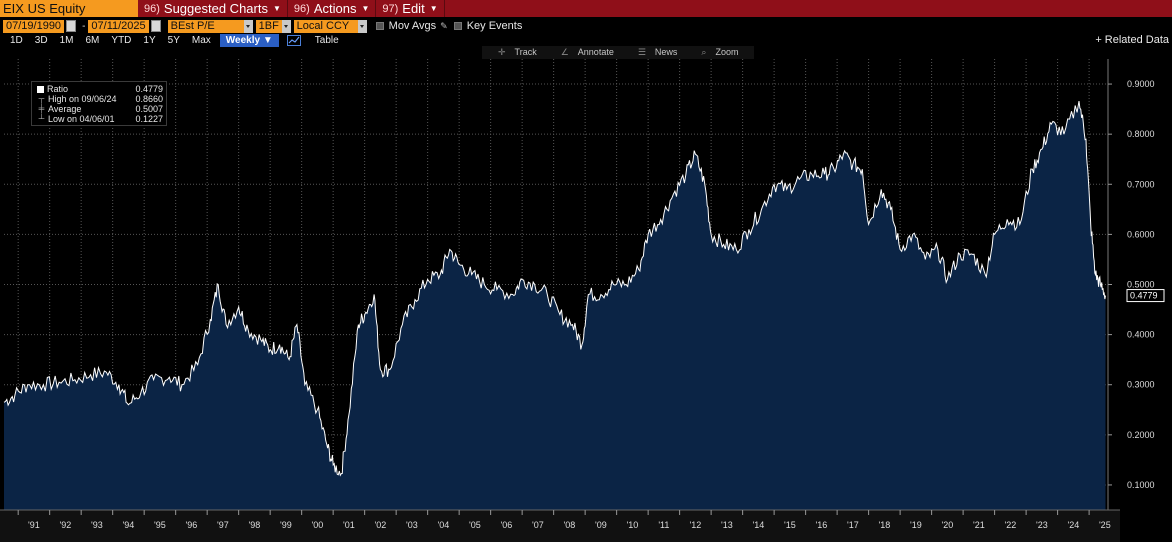 The width and height of the screenshot is (1172, 542). What do you see at coordinates (444, 525) in the screenshot?
I see `x-tick-label: '04` at bounding box center [444, 525].